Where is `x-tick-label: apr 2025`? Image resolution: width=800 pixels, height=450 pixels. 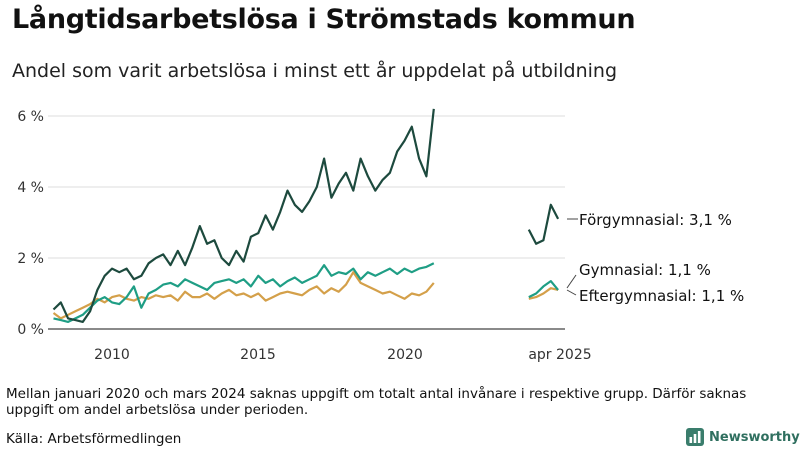
x-tick-label: apr 2025 is located at coordinates (559, 355).